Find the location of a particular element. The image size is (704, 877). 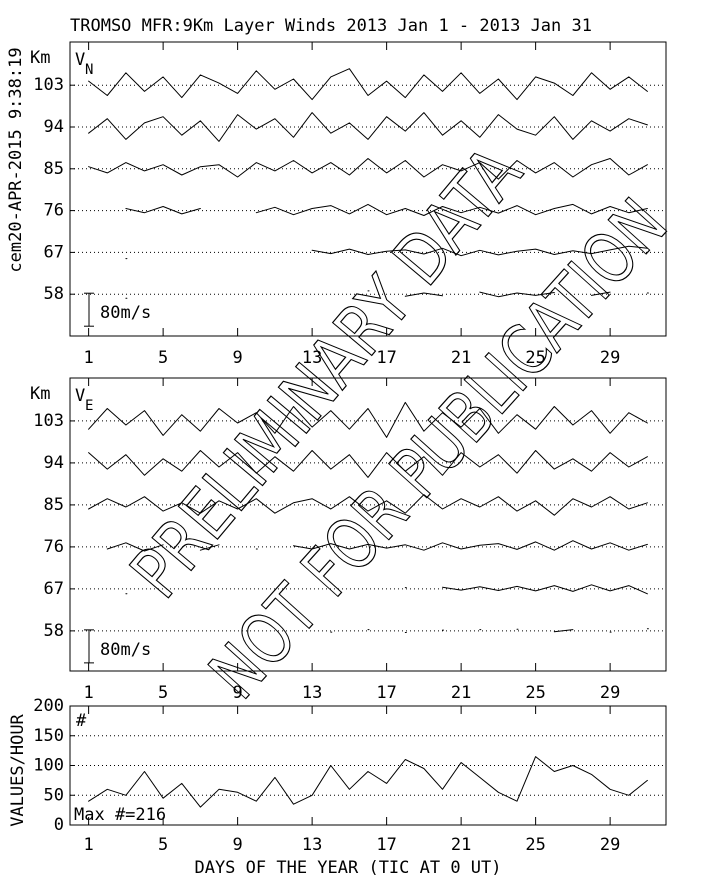

count-trace is located at coordinates (368, 782).